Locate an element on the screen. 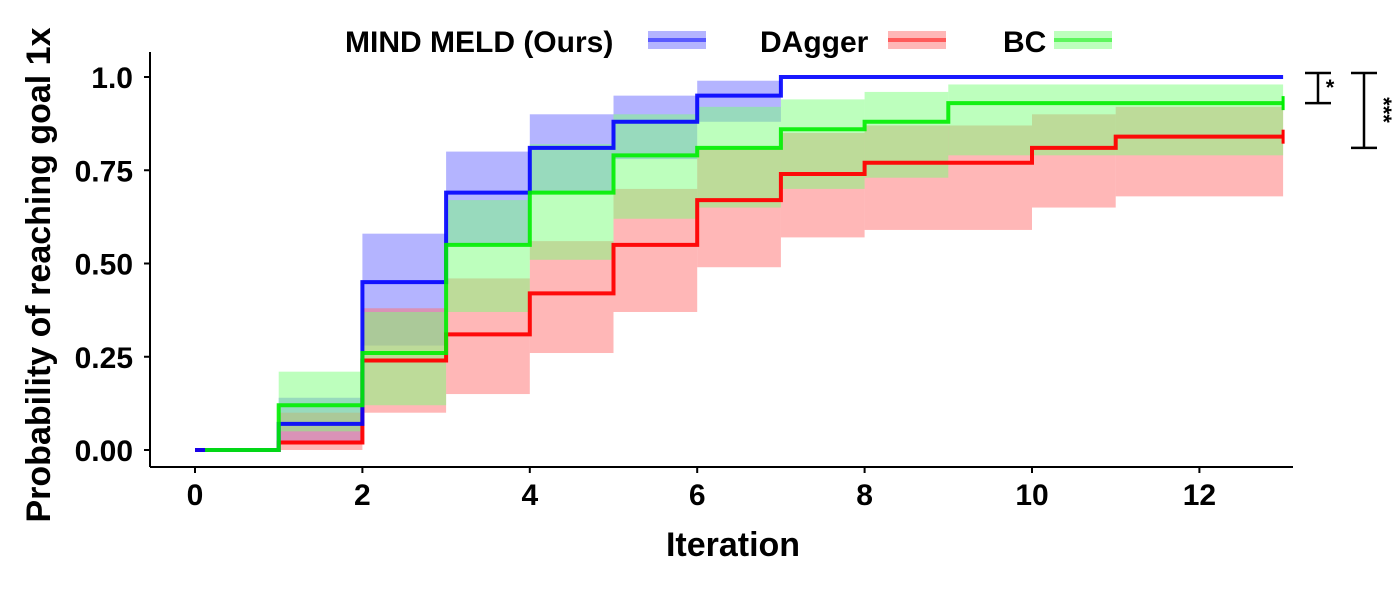 The width and height of the screenshot is (1400, 592). x-tick-label-0: 0 is located at coordinates (195, 495).